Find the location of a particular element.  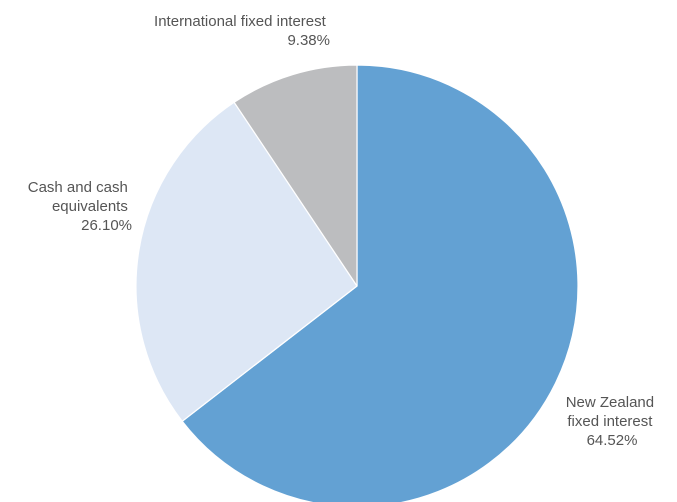

slice-label-cash: Cash and cash equivalents 26.10% is located at coordinates (80, 206).